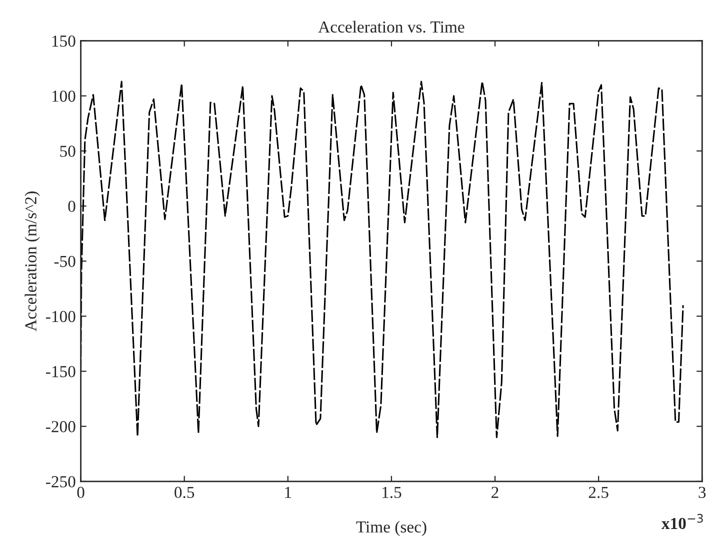 This screenshot has width=715, height=544. Describe the element at coordinates (391, 528) in the screenshot. I see `x-axis-title: Time (sec)` at that location.